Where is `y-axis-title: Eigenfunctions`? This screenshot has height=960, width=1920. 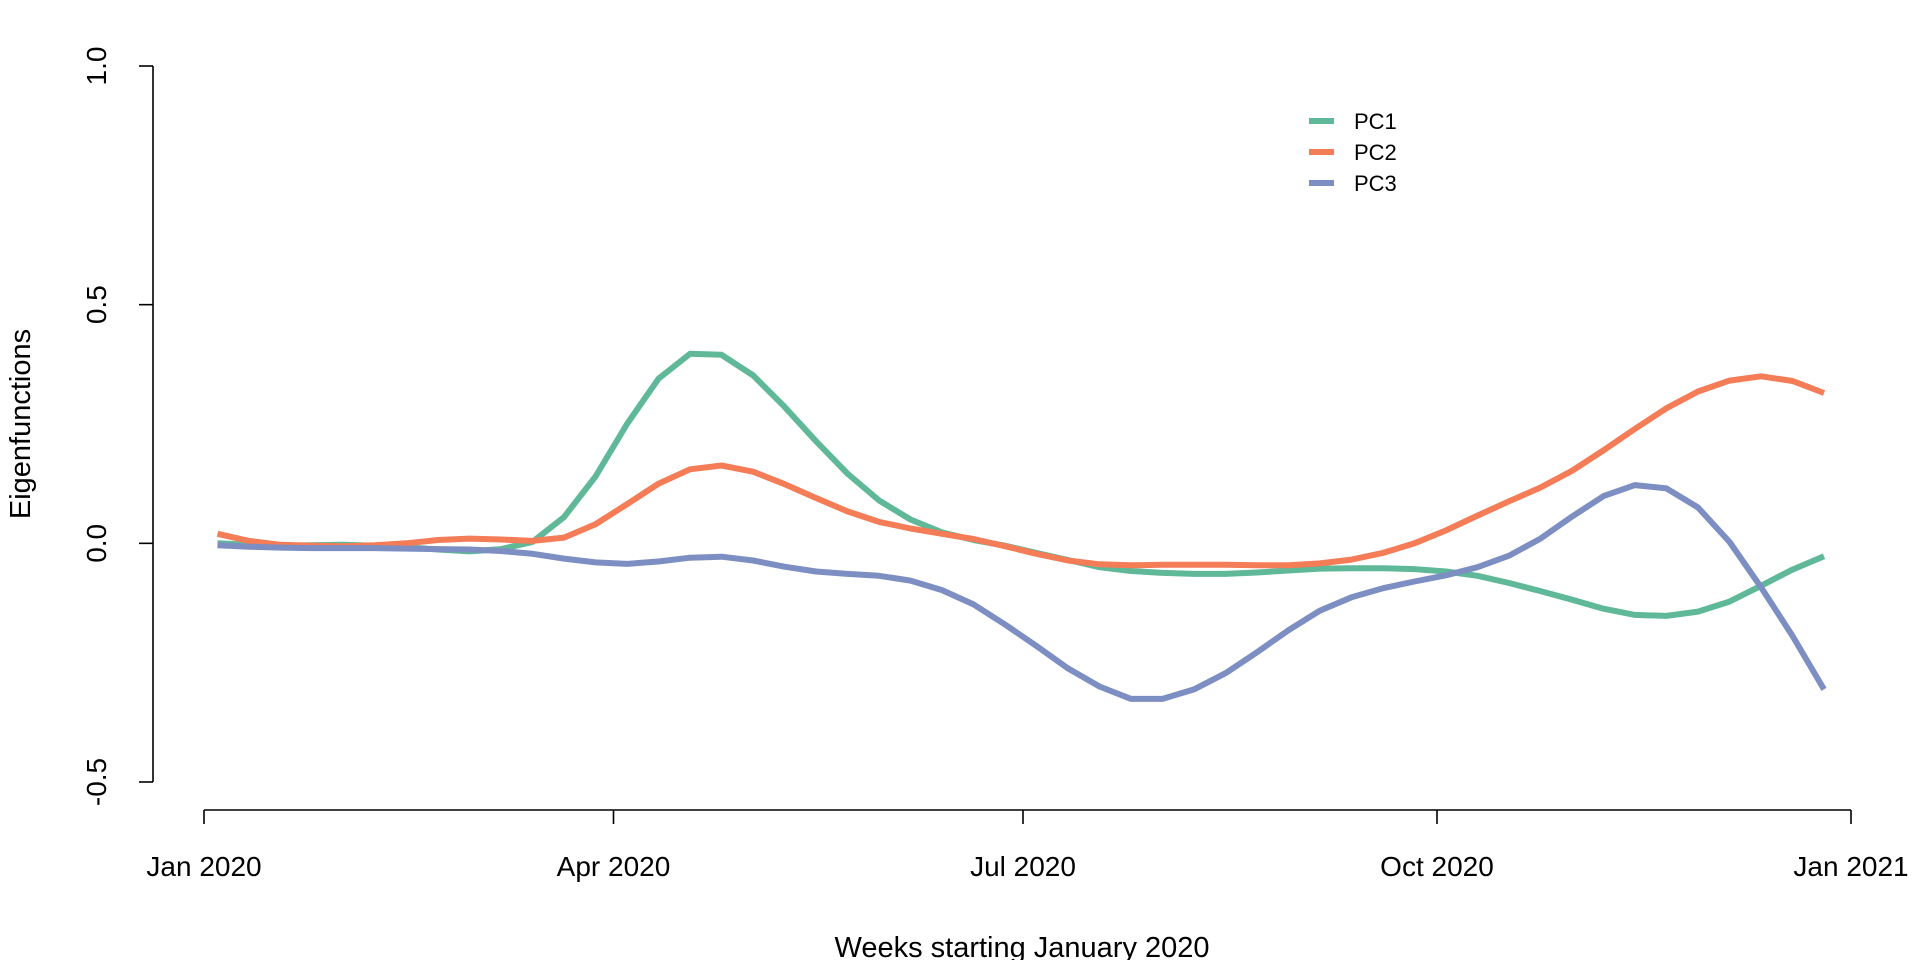 y-axis-title: Eigenfunctions is located at coordinates (21, 424).